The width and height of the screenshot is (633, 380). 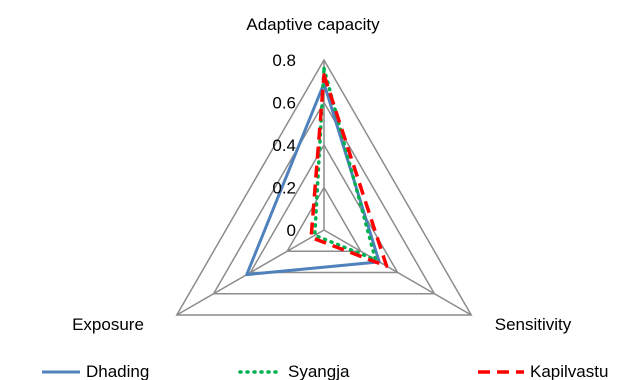 I want to click on tick-label-1: 0.2, so click(x=284, y=188).